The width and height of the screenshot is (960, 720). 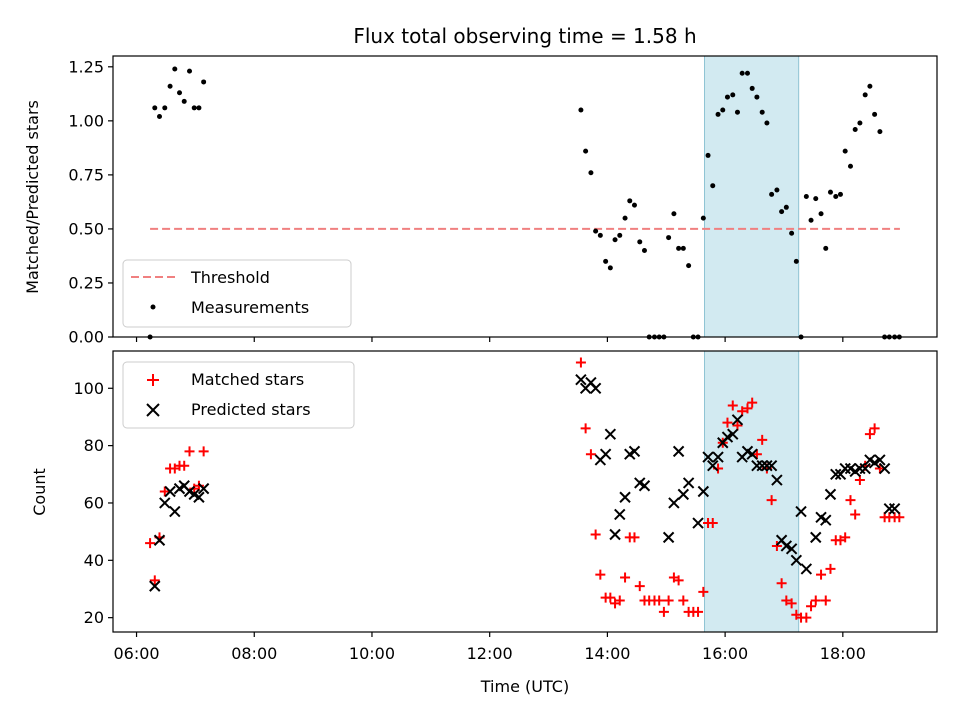 I want to click on x-tick-label: 08:00, so click(x=254, y=653).